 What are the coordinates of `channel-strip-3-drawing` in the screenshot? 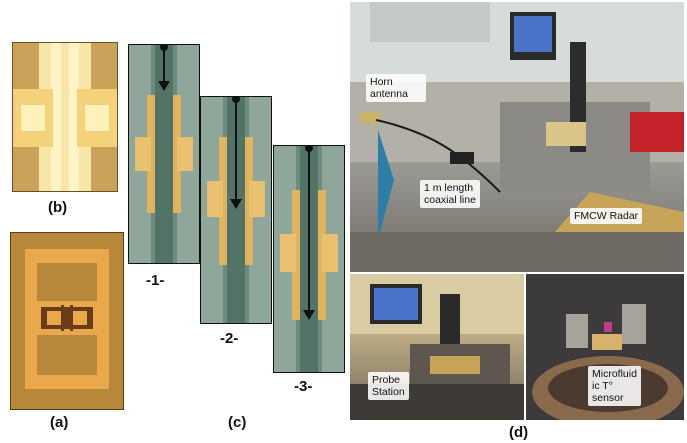 It's located at (309, 259).